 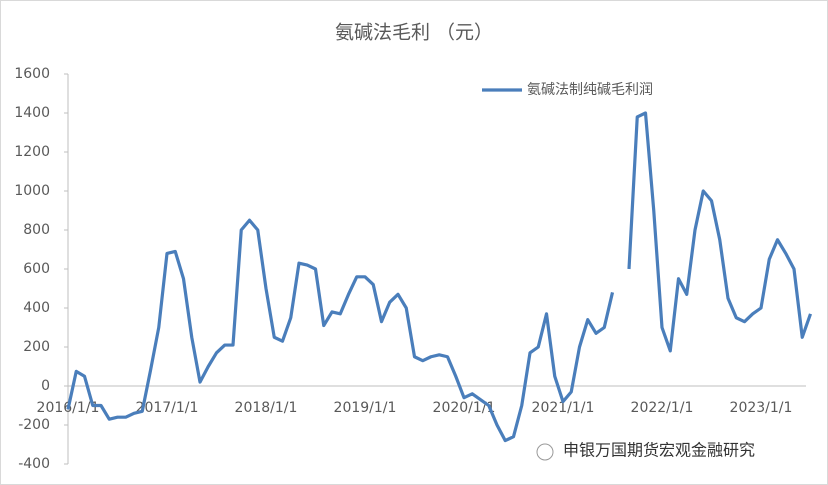 I want to click on y-tick-label: 0, so click(x=45, y=386).